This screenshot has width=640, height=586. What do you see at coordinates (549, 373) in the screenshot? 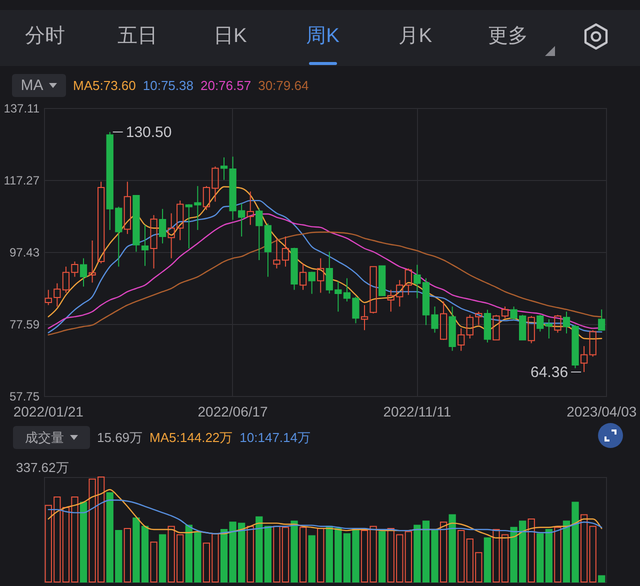
I see `annotation: 64.36` at bounding box center [549, 373].